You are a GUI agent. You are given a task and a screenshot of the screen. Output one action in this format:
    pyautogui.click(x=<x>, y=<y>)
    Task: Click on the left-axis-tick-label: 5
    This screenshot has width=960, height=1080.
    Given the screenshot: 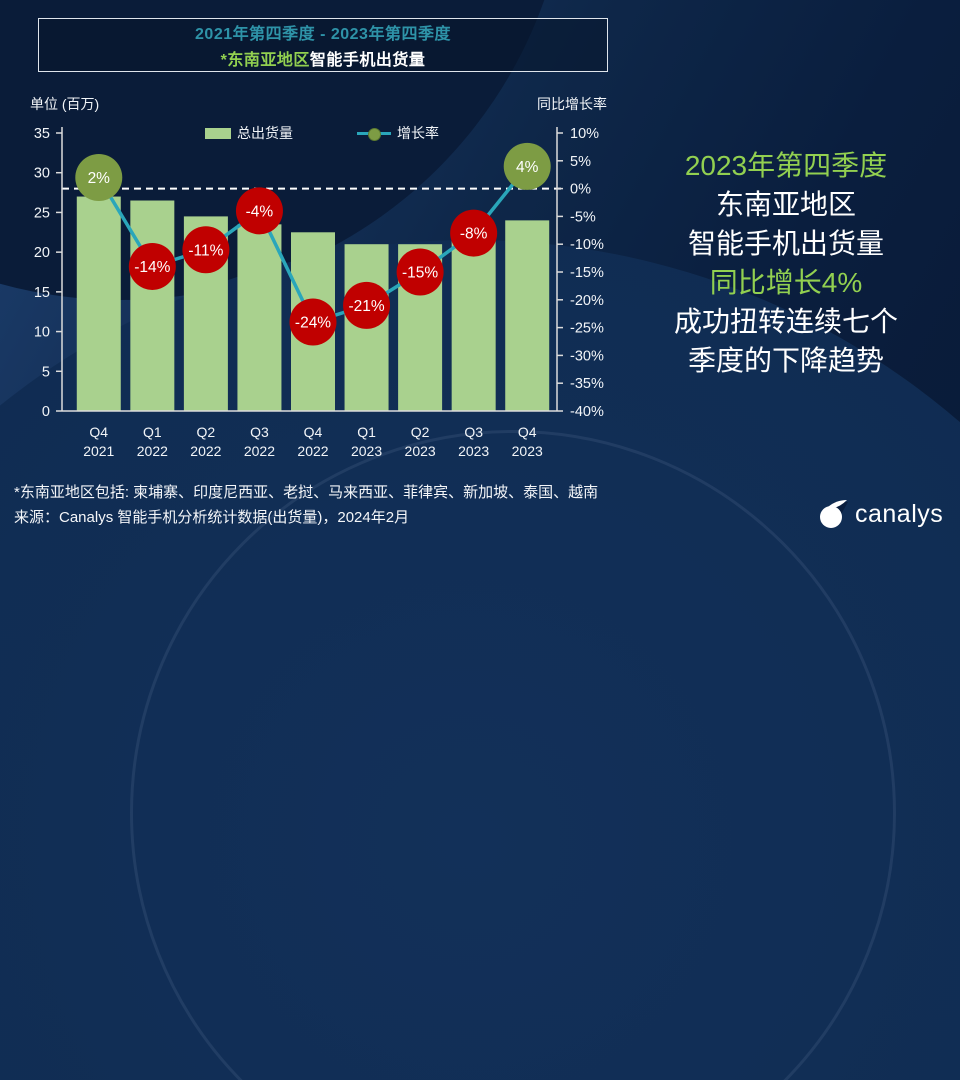 What is the action you would take?
    pyautogui.click(x=46, y=372)
    